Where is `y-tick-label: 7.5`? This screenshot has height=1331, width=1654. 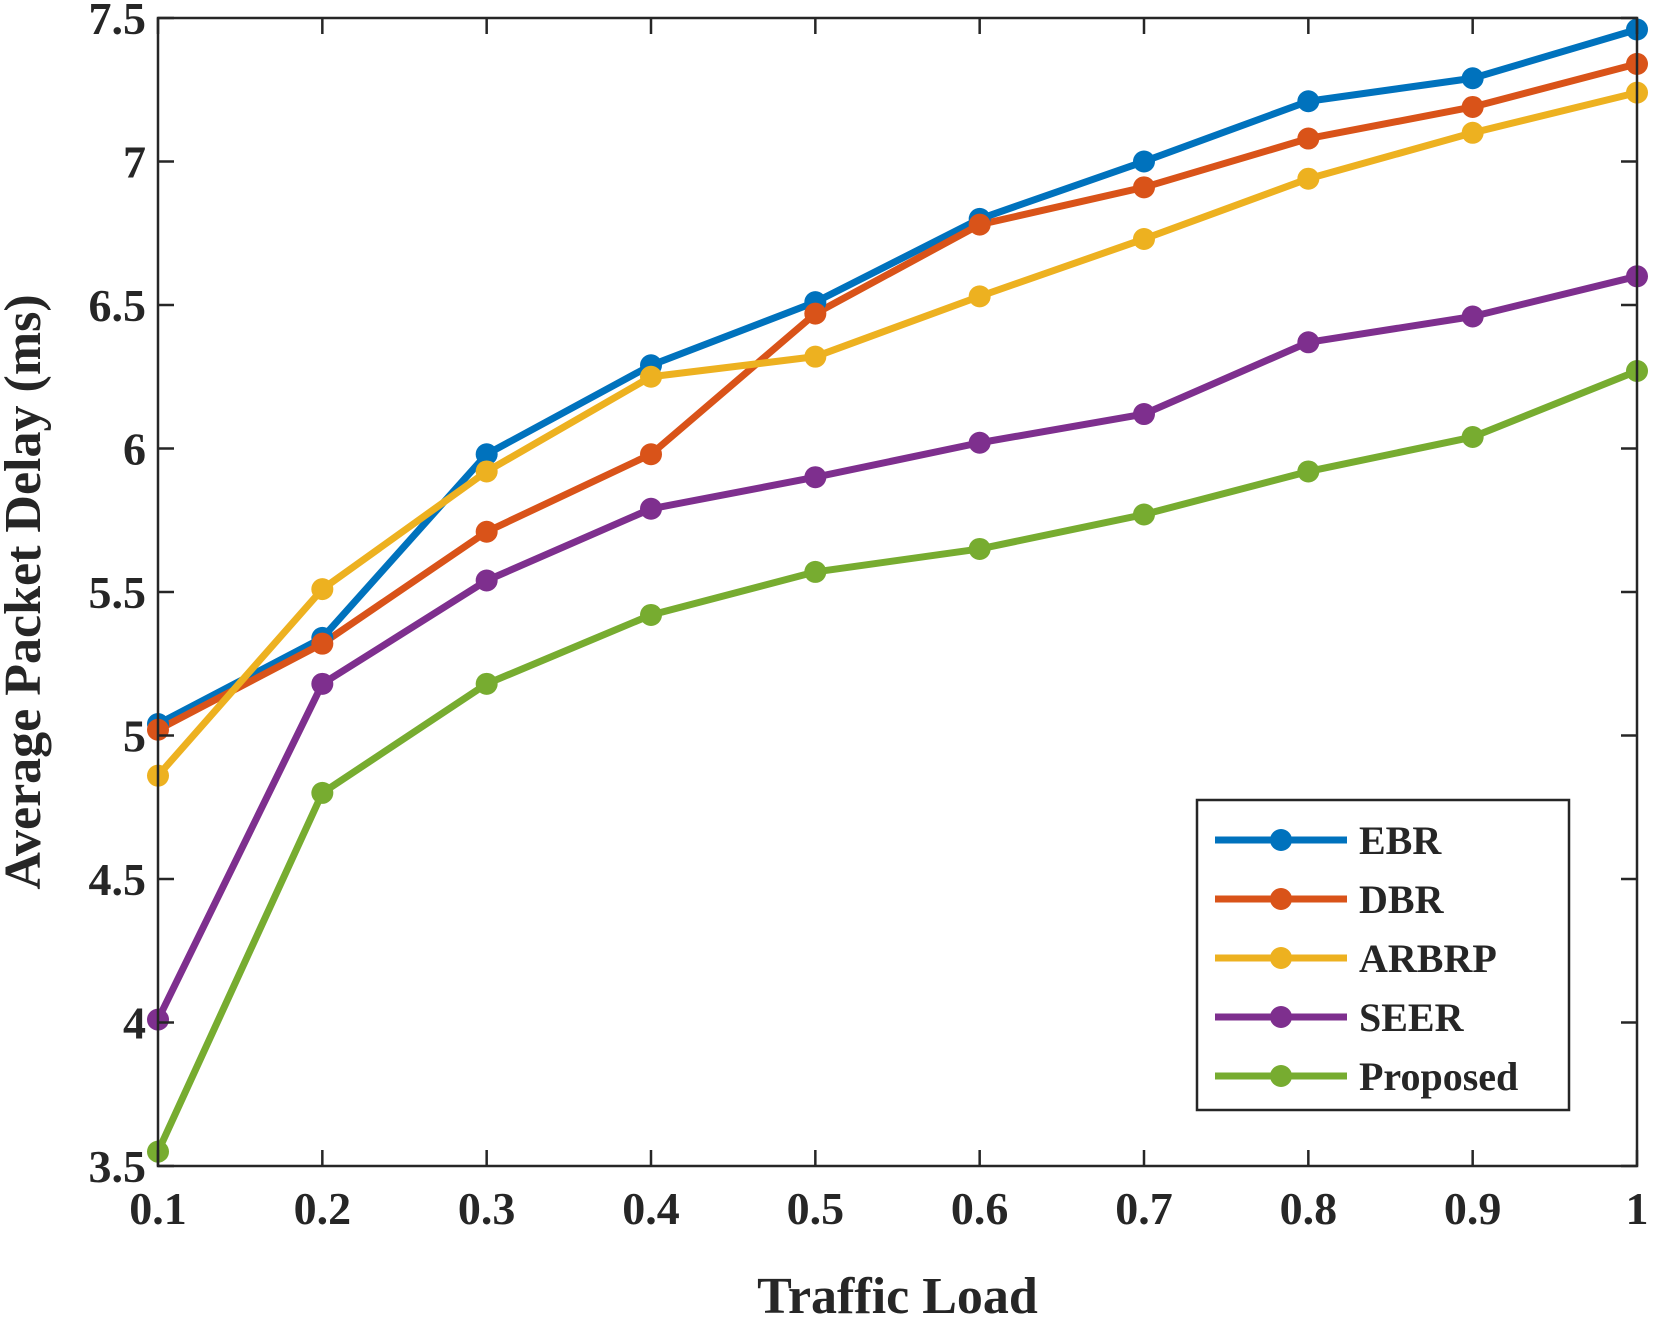
y-tick-label: 7.5 is located at coordinates (118, 22).